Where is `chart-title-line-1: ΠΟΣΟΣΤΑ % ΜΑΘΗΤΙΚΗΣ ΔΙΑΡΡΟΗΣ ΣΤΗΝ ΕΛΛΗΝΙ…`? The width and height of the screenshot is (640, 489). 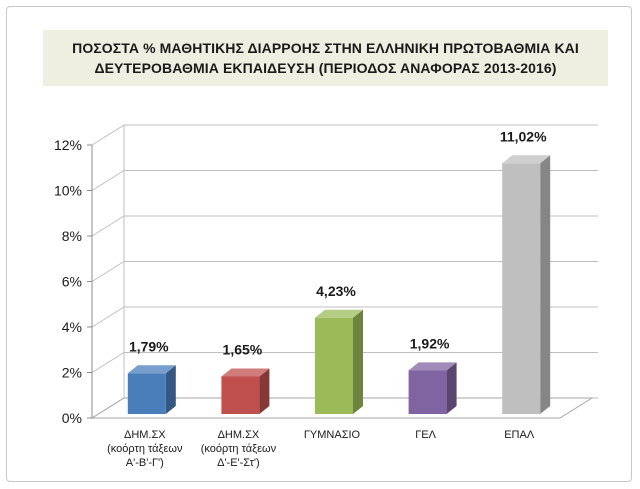 chart-title-line-1: ΠΟΣΟΣΤΑ % ΜΑΘΗΤΙΚΗΣ ΔΙΑΡΡΟΗΣ ΣΤΗΝ ΕΛΛΗΝΙ… is located at coordinates (325, 48).